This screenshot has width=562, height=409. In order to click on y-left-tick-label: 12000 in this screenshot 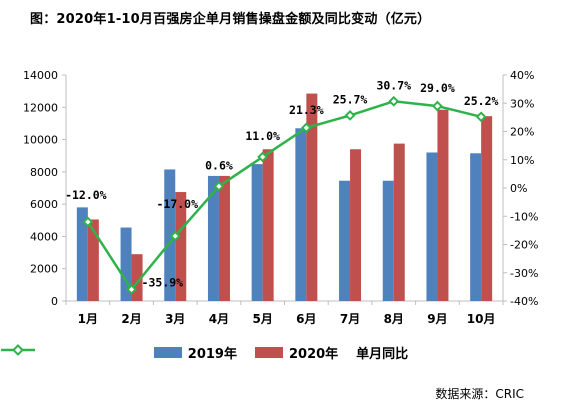, I will do `click(40, 107)`.